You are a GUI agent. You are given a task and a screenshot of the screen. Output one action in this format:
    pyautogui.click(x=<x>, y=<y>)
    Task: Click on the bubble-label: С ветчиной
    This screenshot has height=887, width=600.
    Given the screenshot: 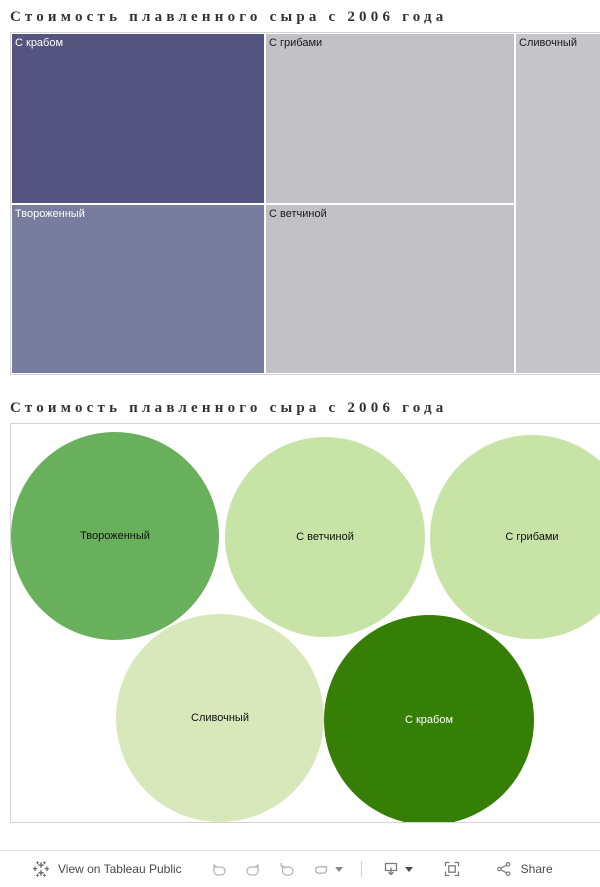 What is the action you would take?
    pyautogui.click(x=325, y=536)
    